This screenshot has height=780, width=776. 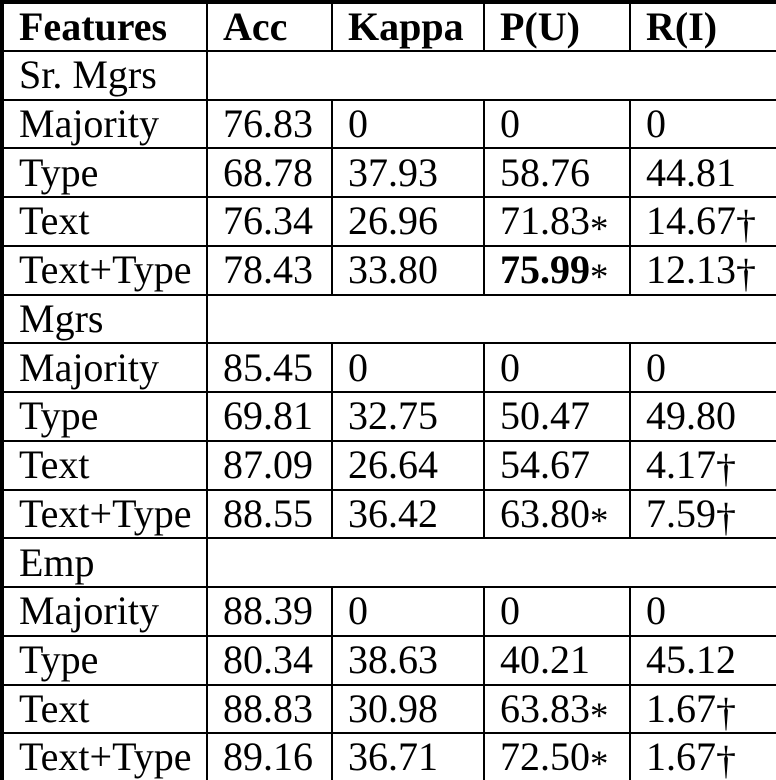 What do you see at coordinates (557, 465) in the screenshot?
I see `value-cell: 54.67` at bounding box center [557, 465].